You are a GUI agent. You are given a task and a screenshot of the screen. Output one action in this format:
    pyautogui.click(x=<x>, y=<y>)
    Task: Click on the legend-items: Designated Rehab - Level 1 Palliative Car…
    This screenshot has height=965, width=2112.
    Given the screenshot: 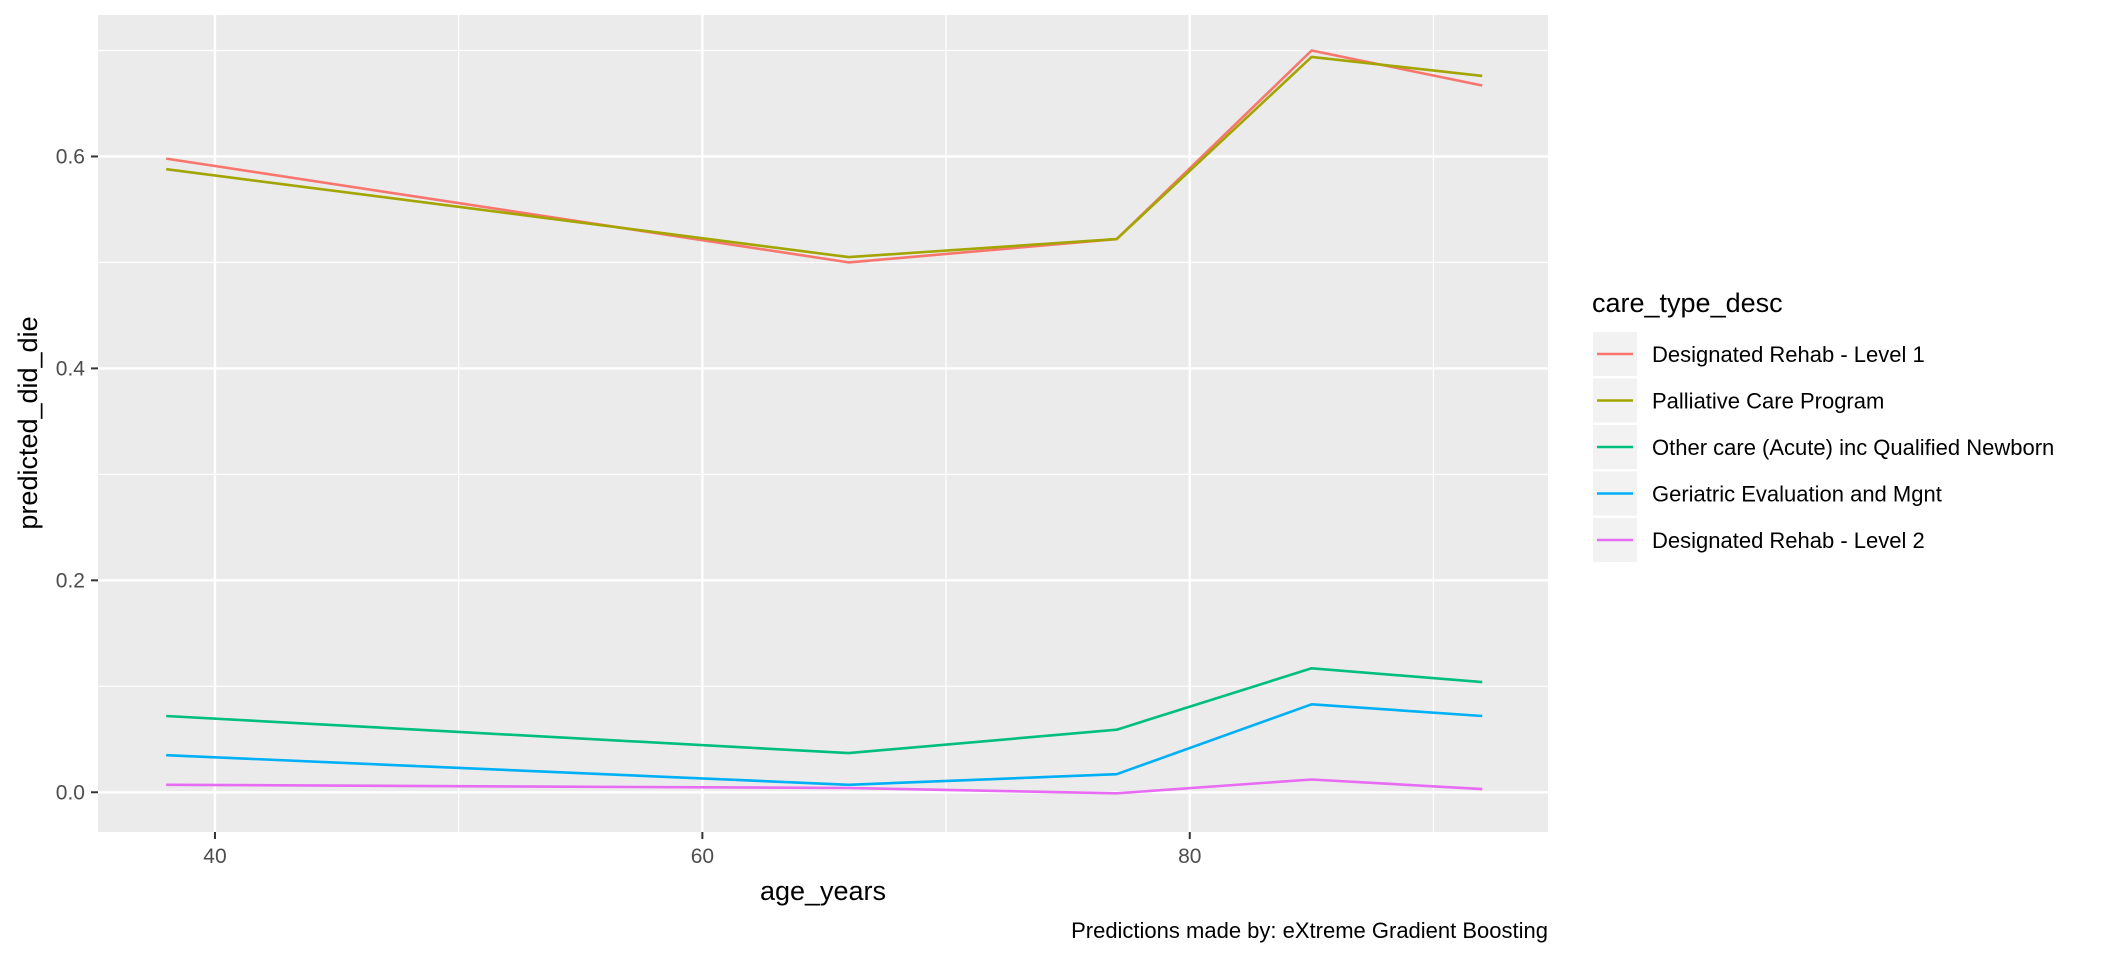 What is the action you would take?
    pyautogui.click(x=1823, y=447)
    